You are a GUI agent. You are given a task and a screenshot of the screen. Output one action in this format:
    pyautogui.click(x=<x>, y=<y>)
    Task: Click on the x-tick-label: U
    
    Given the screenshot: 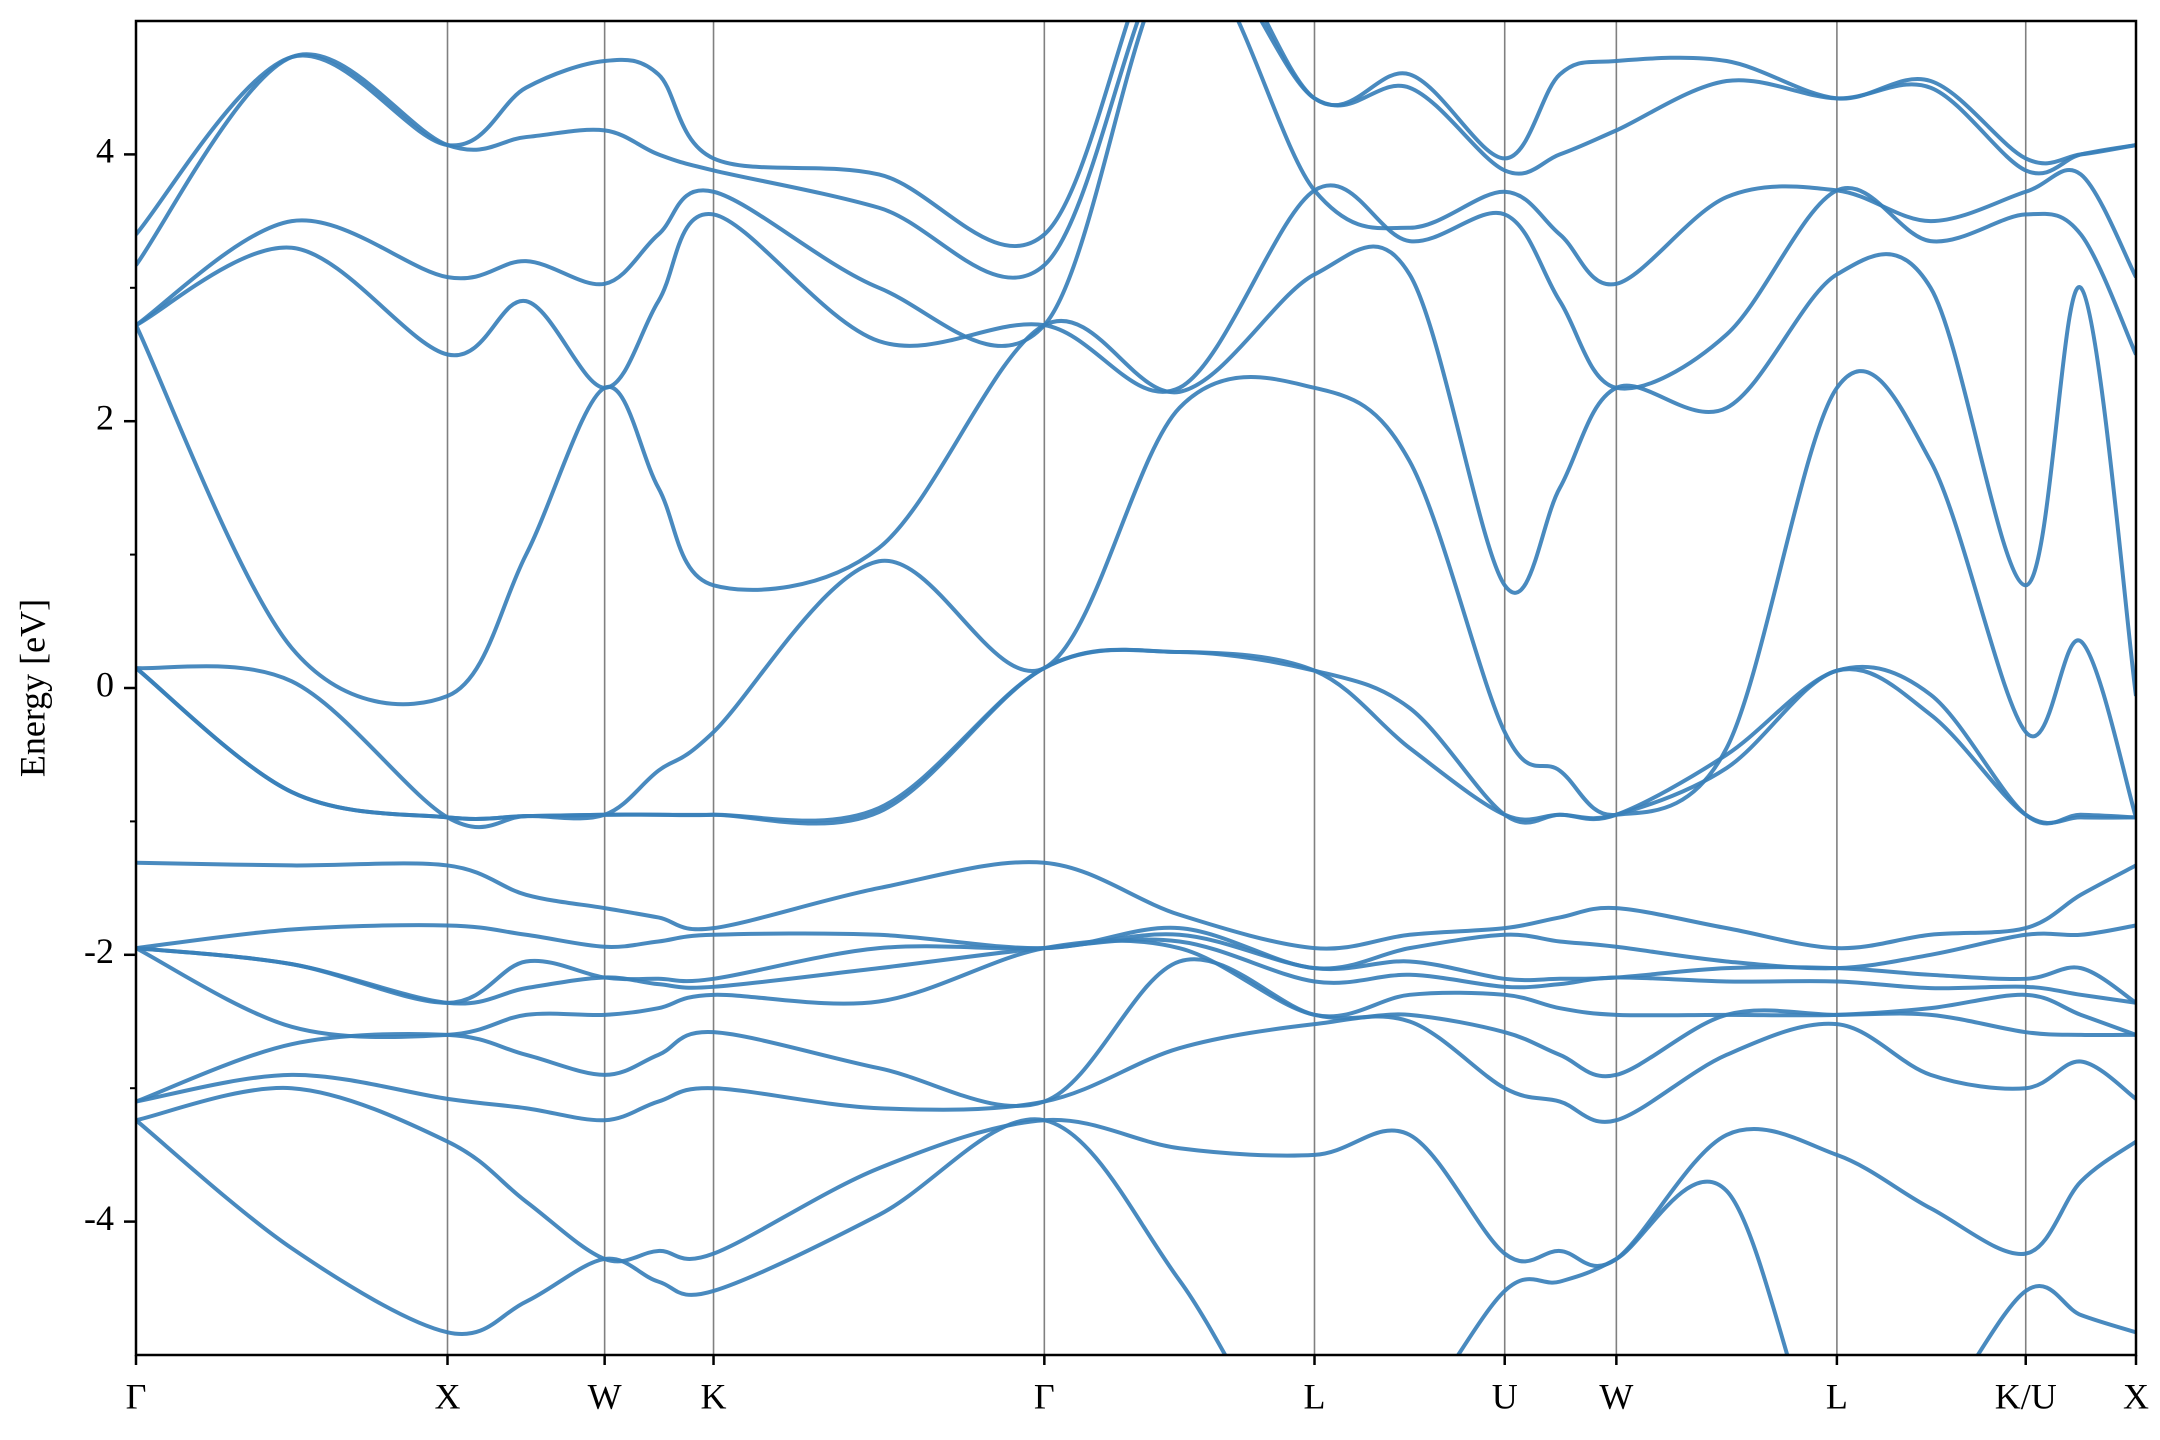 What is the action you would take?
    pyautogui.click(x=1505, y=1396)
    